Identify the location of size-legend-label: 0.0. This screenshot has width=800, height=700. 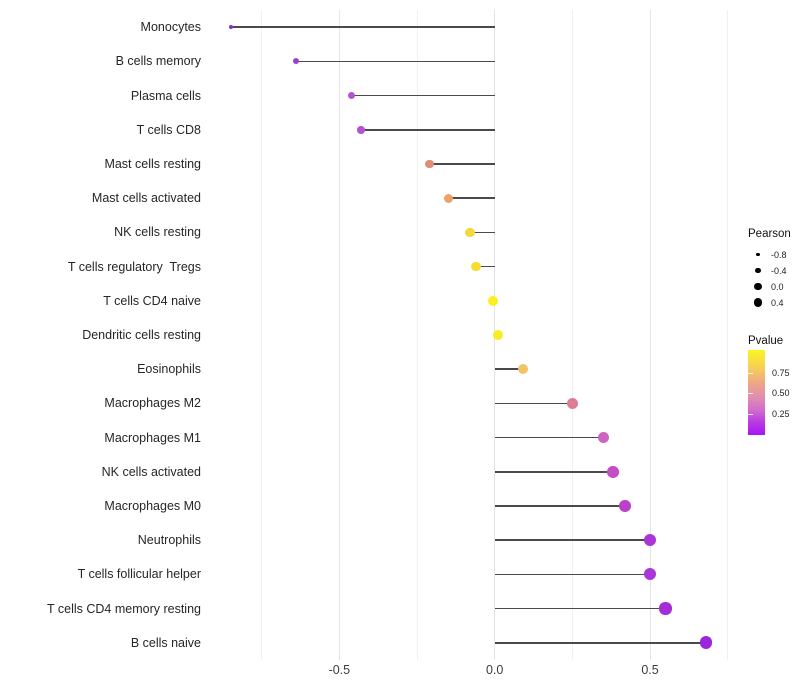
(777, 286).